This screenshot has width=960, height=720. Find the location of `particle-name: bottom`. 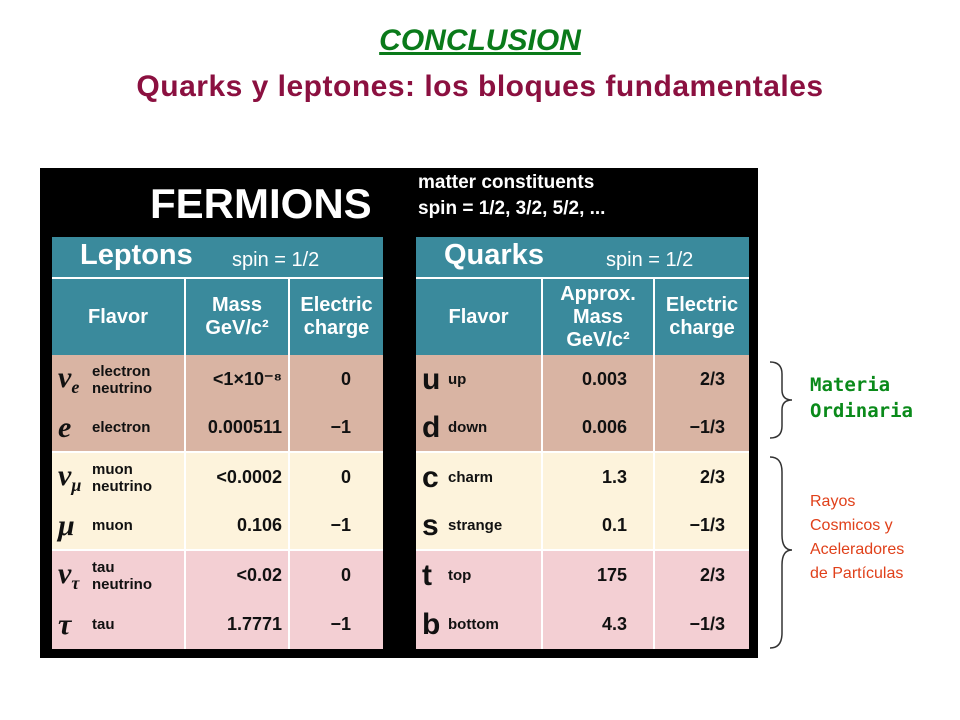

particle-name: bottom is located at coordinates (473, 624).